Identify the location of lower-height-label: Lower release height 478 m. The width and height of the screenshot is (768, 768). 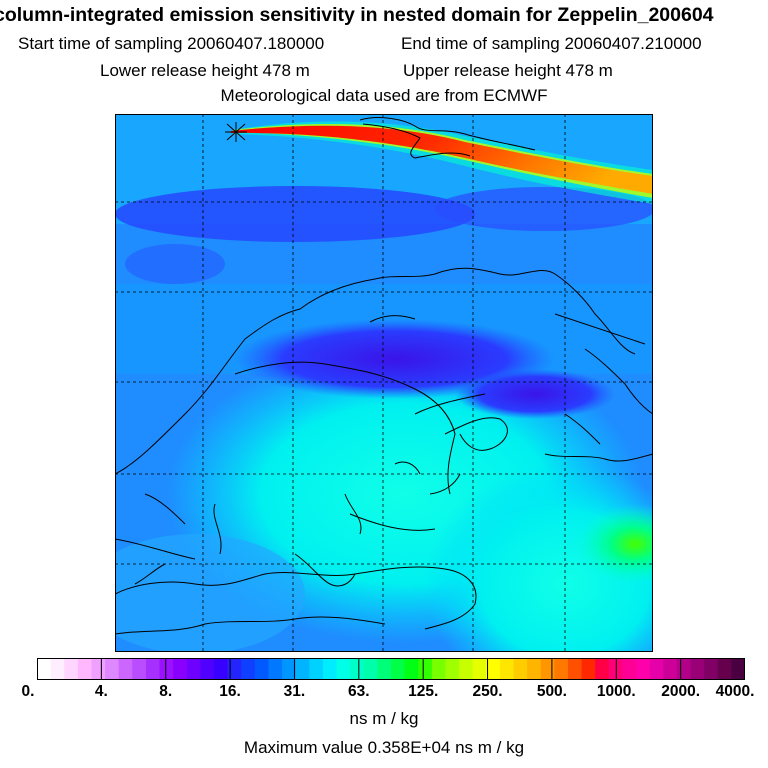
(205, 70).